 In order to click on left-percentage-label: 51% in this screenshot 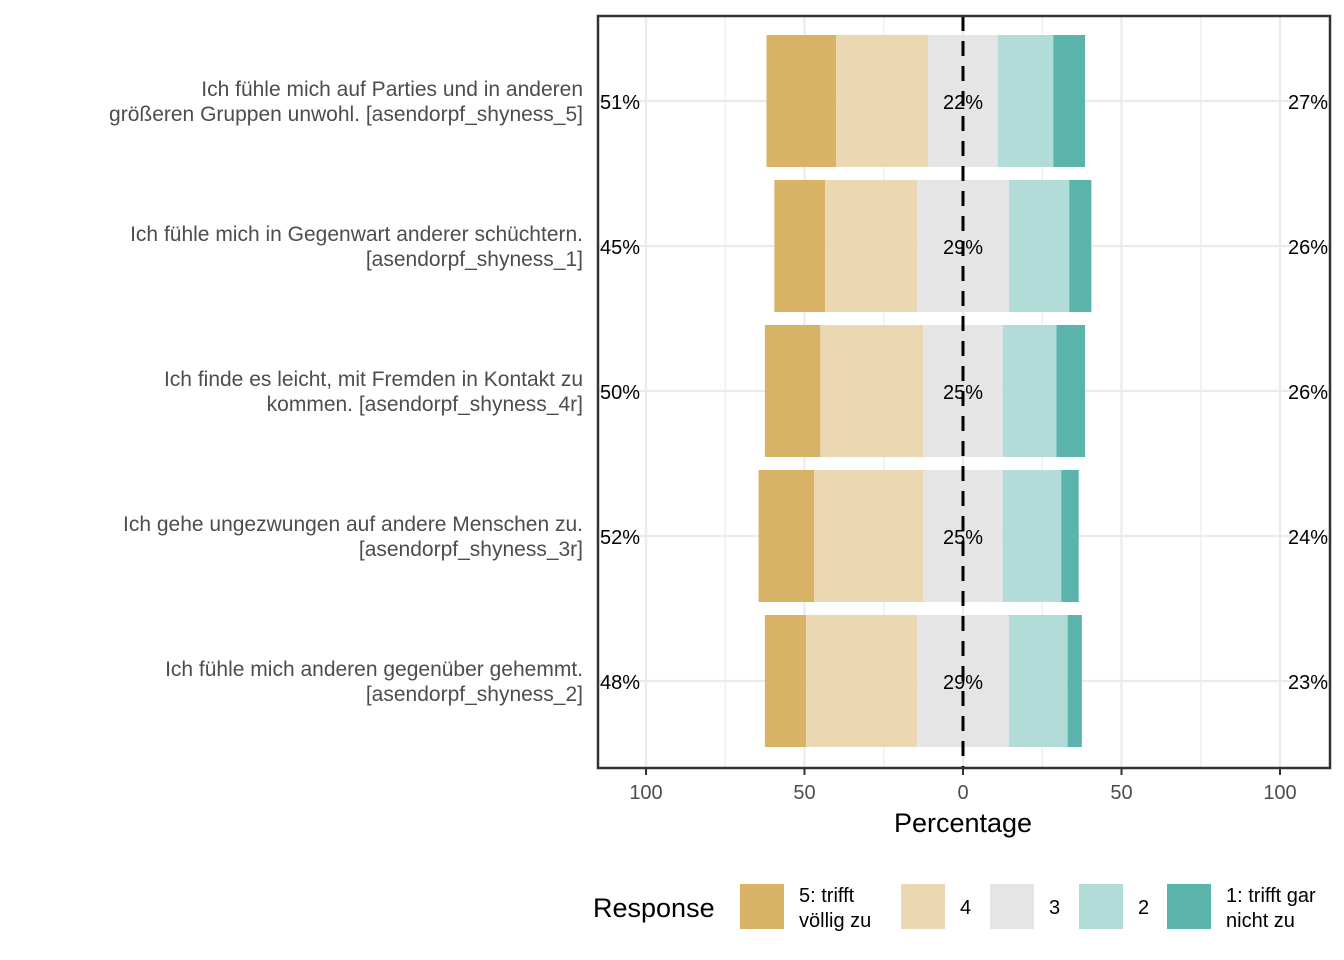, I will do `click(620, 103)`.